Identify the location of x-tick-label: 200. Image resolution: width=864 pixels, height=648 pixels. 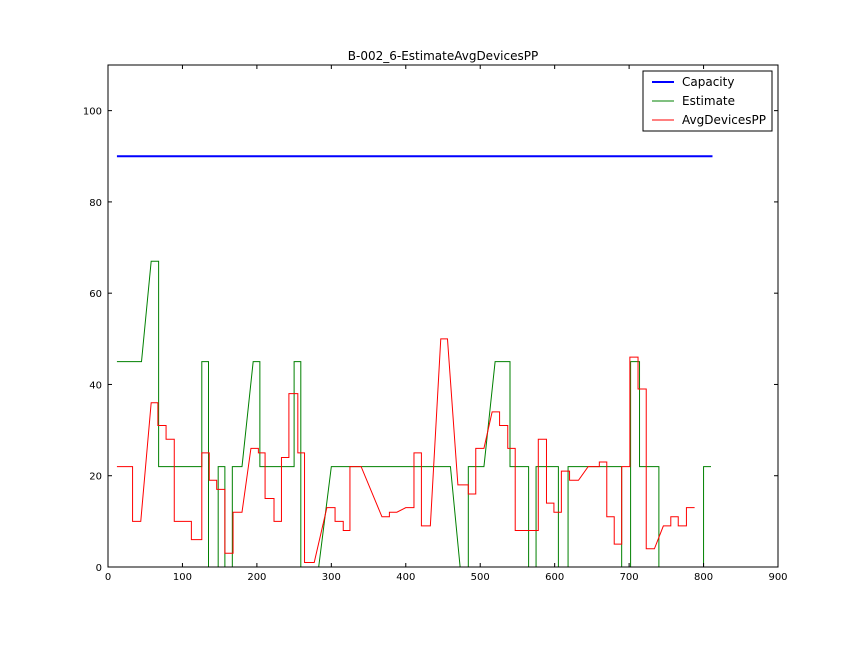
(256, 577).